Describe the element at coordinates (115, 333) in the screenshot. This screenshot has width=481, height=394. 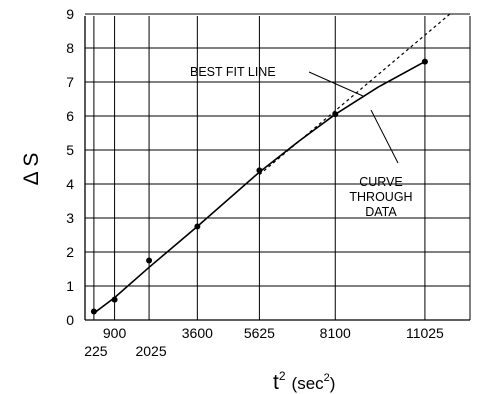
I see `x-tick-label: 900` at that location.